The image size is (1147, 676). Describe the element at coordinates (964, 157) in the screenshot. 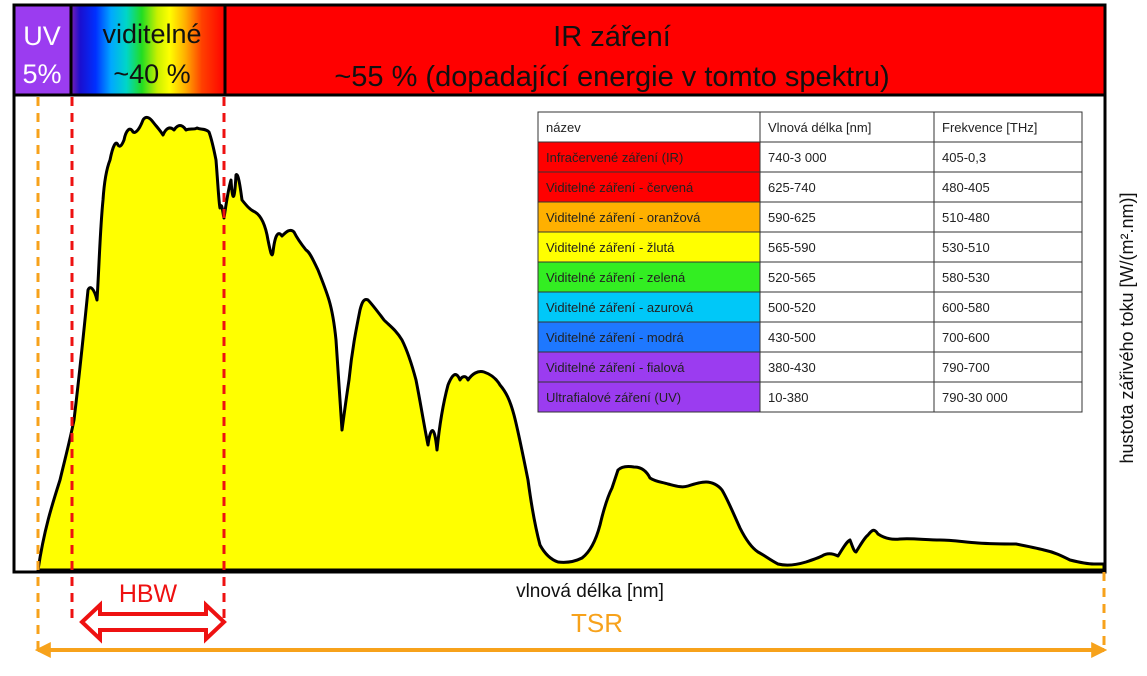

I see `table-cell-text: 405-0,3` at that location.